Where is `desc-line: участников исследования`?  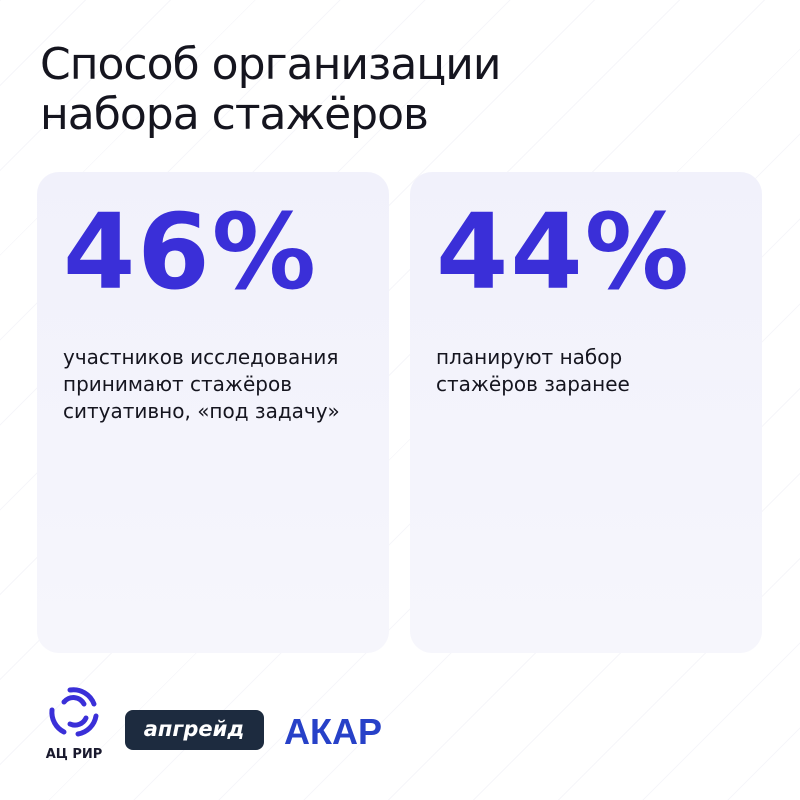 desc-line: участников исследования is located at coordinates (201, 357).